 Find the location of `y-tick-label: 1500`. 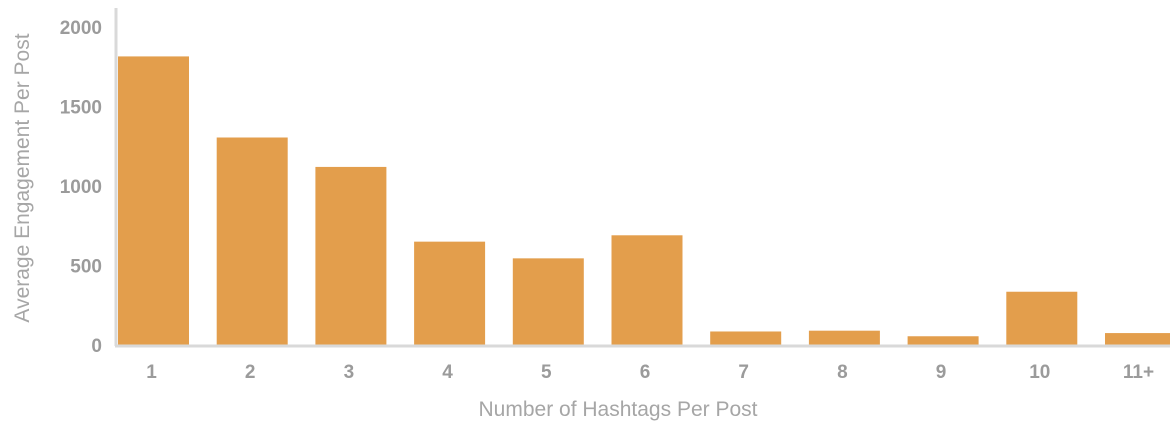

y-tick-label: 1500 is located at coordinates (81, 108).